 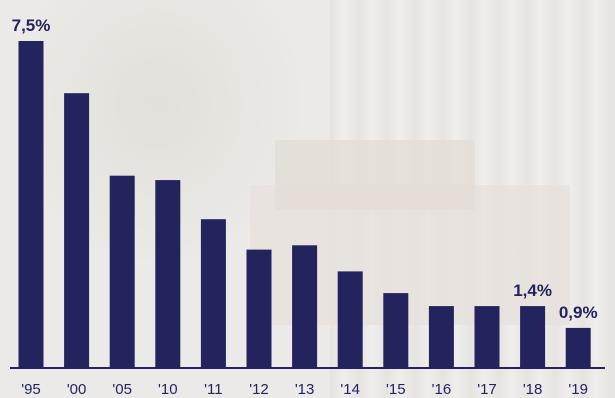 What do you see at coordinates (578, 389) in the screenshot?
I see `x-tick-label-12: '19` at bounding box center [578, 389].